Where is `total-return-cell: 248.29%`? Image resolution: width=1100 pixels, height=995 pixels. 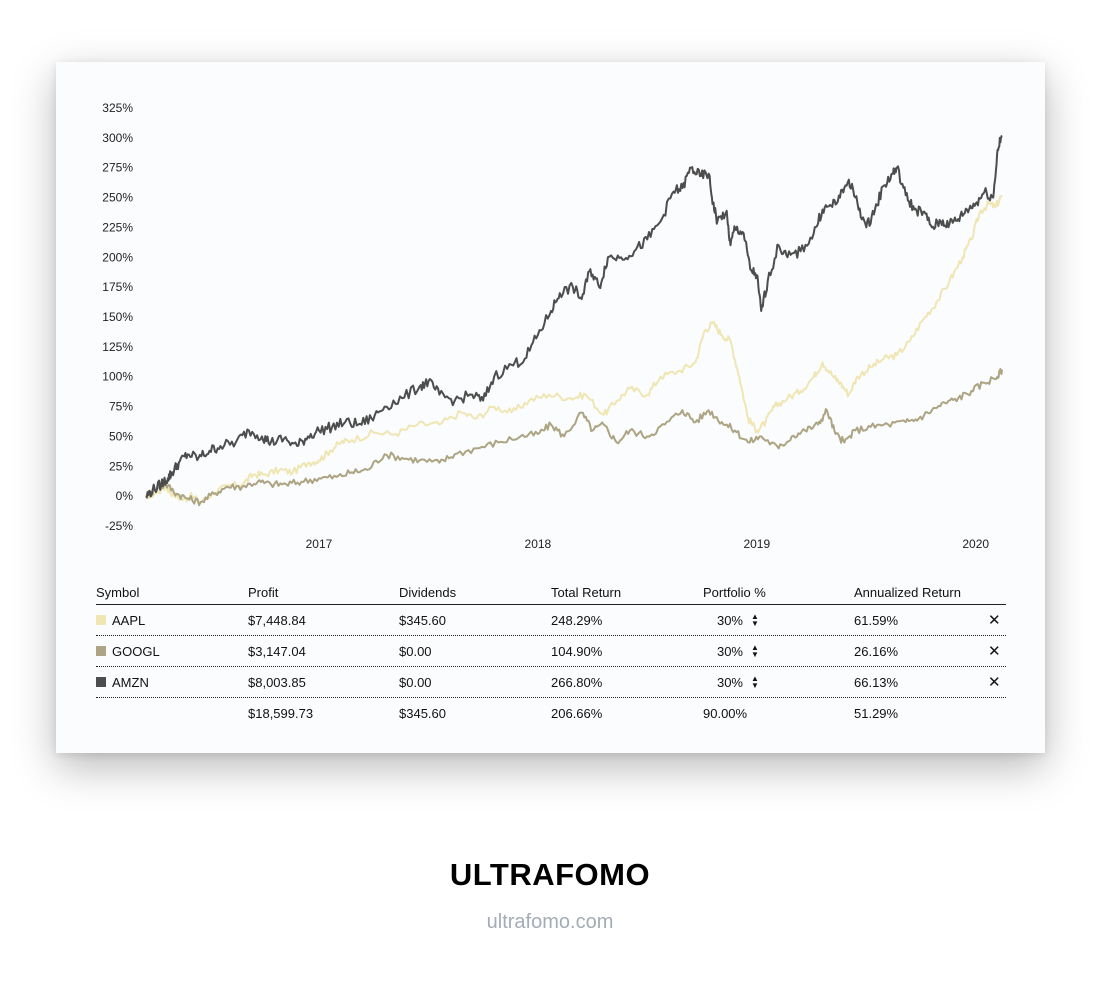 total-return-cell: 248.29% is located at coordinates (577, 620).